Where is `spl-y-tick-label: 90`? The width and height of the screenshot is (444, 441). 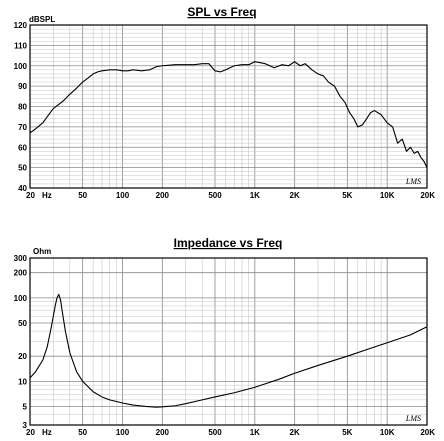 spl-y-tick-label: 90 is located at coordinates (22, 86).